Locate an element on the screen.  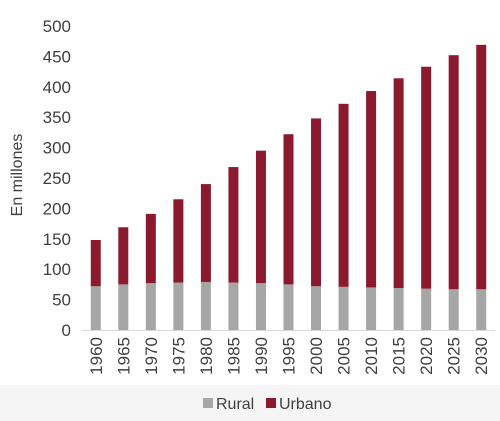
y-tick-label: 400 is located at coordinates (57, 87).